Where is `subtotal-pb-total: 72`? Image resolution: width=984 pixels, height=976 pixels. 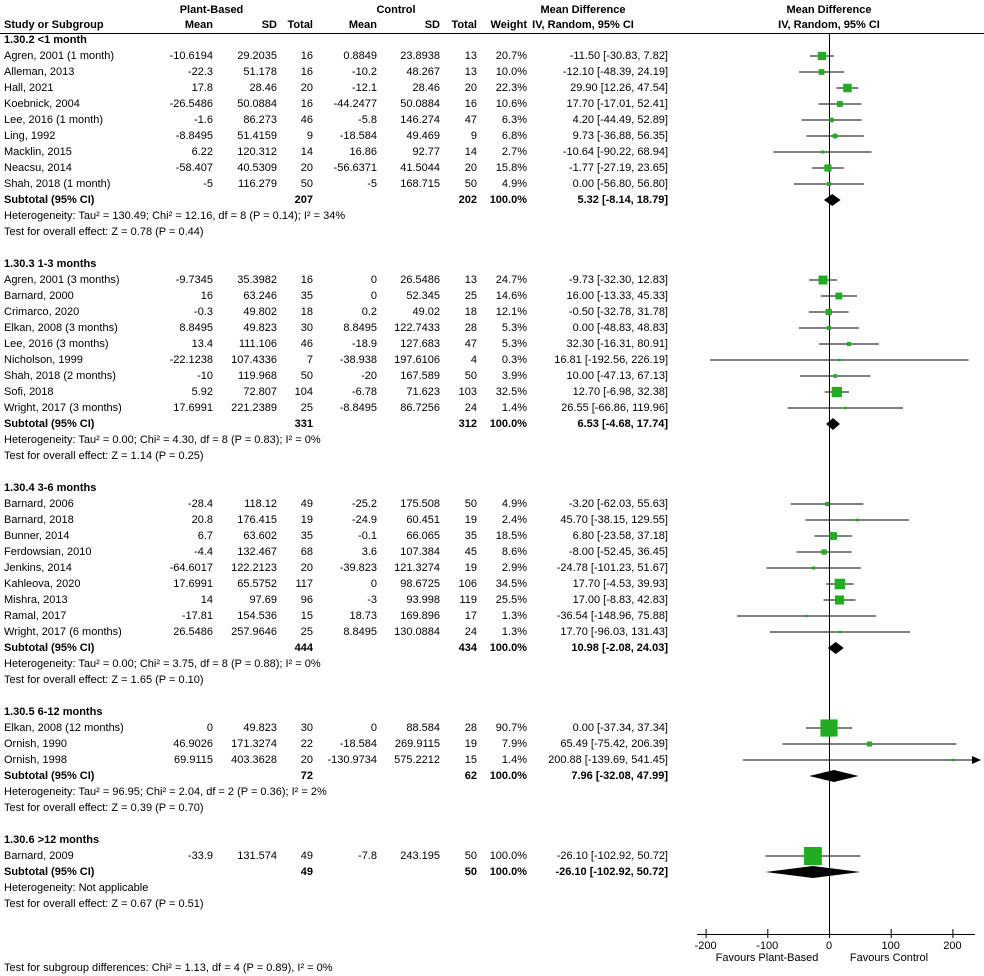 subtotal-pb-total: 72 is located at coordinates (306, 776).